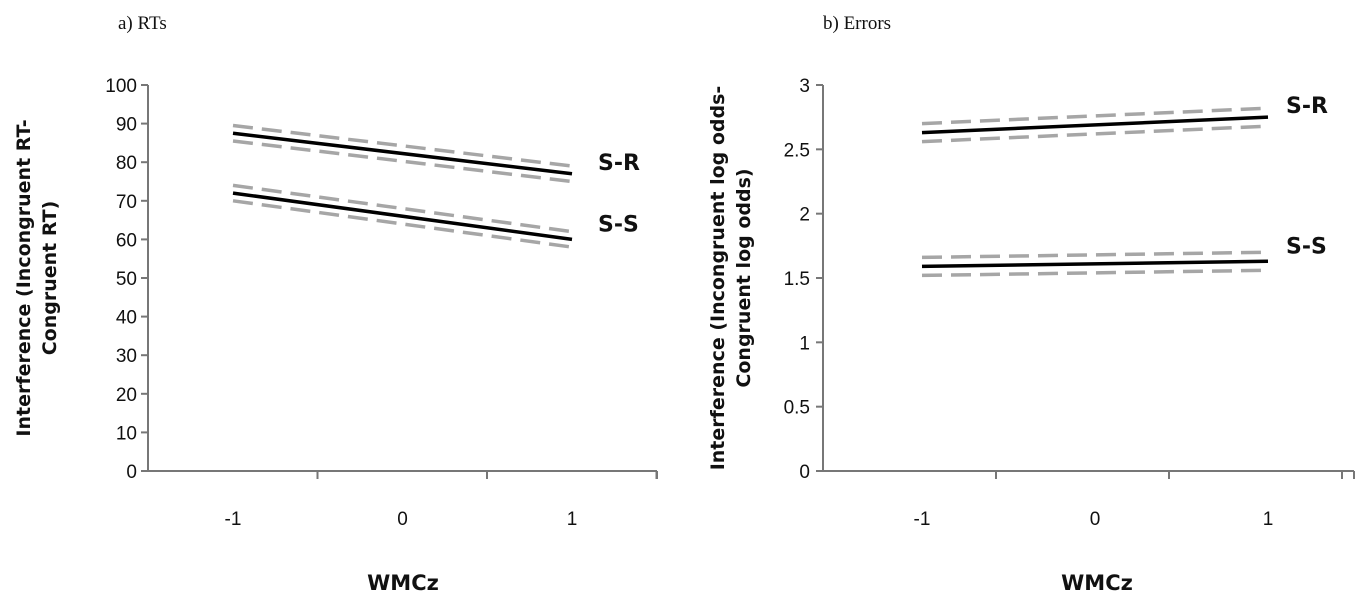  Describe the element at coordinates (797, 279) in the screenshot. I see `y-tick-label: 1.5` at that location.